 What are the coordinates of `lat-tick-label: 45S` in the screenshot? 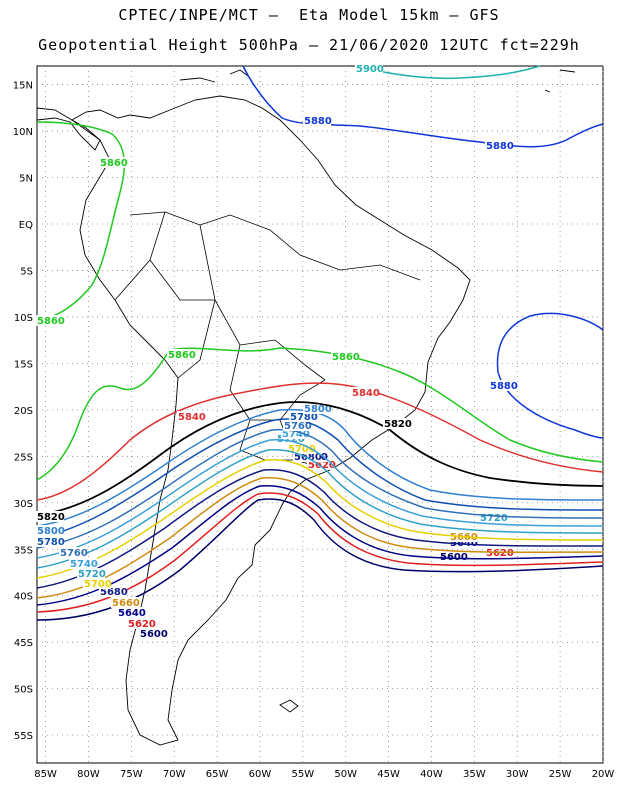 It's located at (23, 643).